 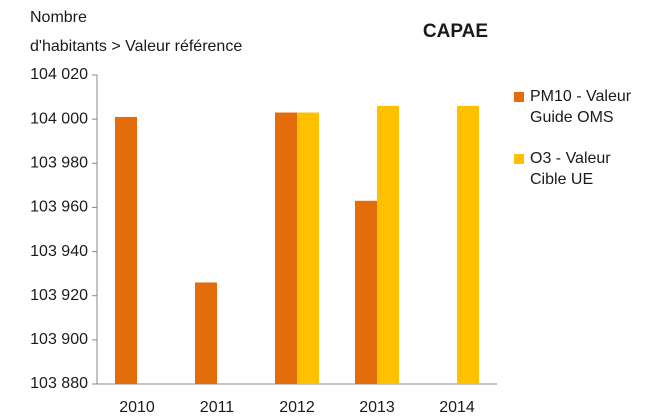 I want to click on y-tick-label: 103 920, so click(x=59, y=295).